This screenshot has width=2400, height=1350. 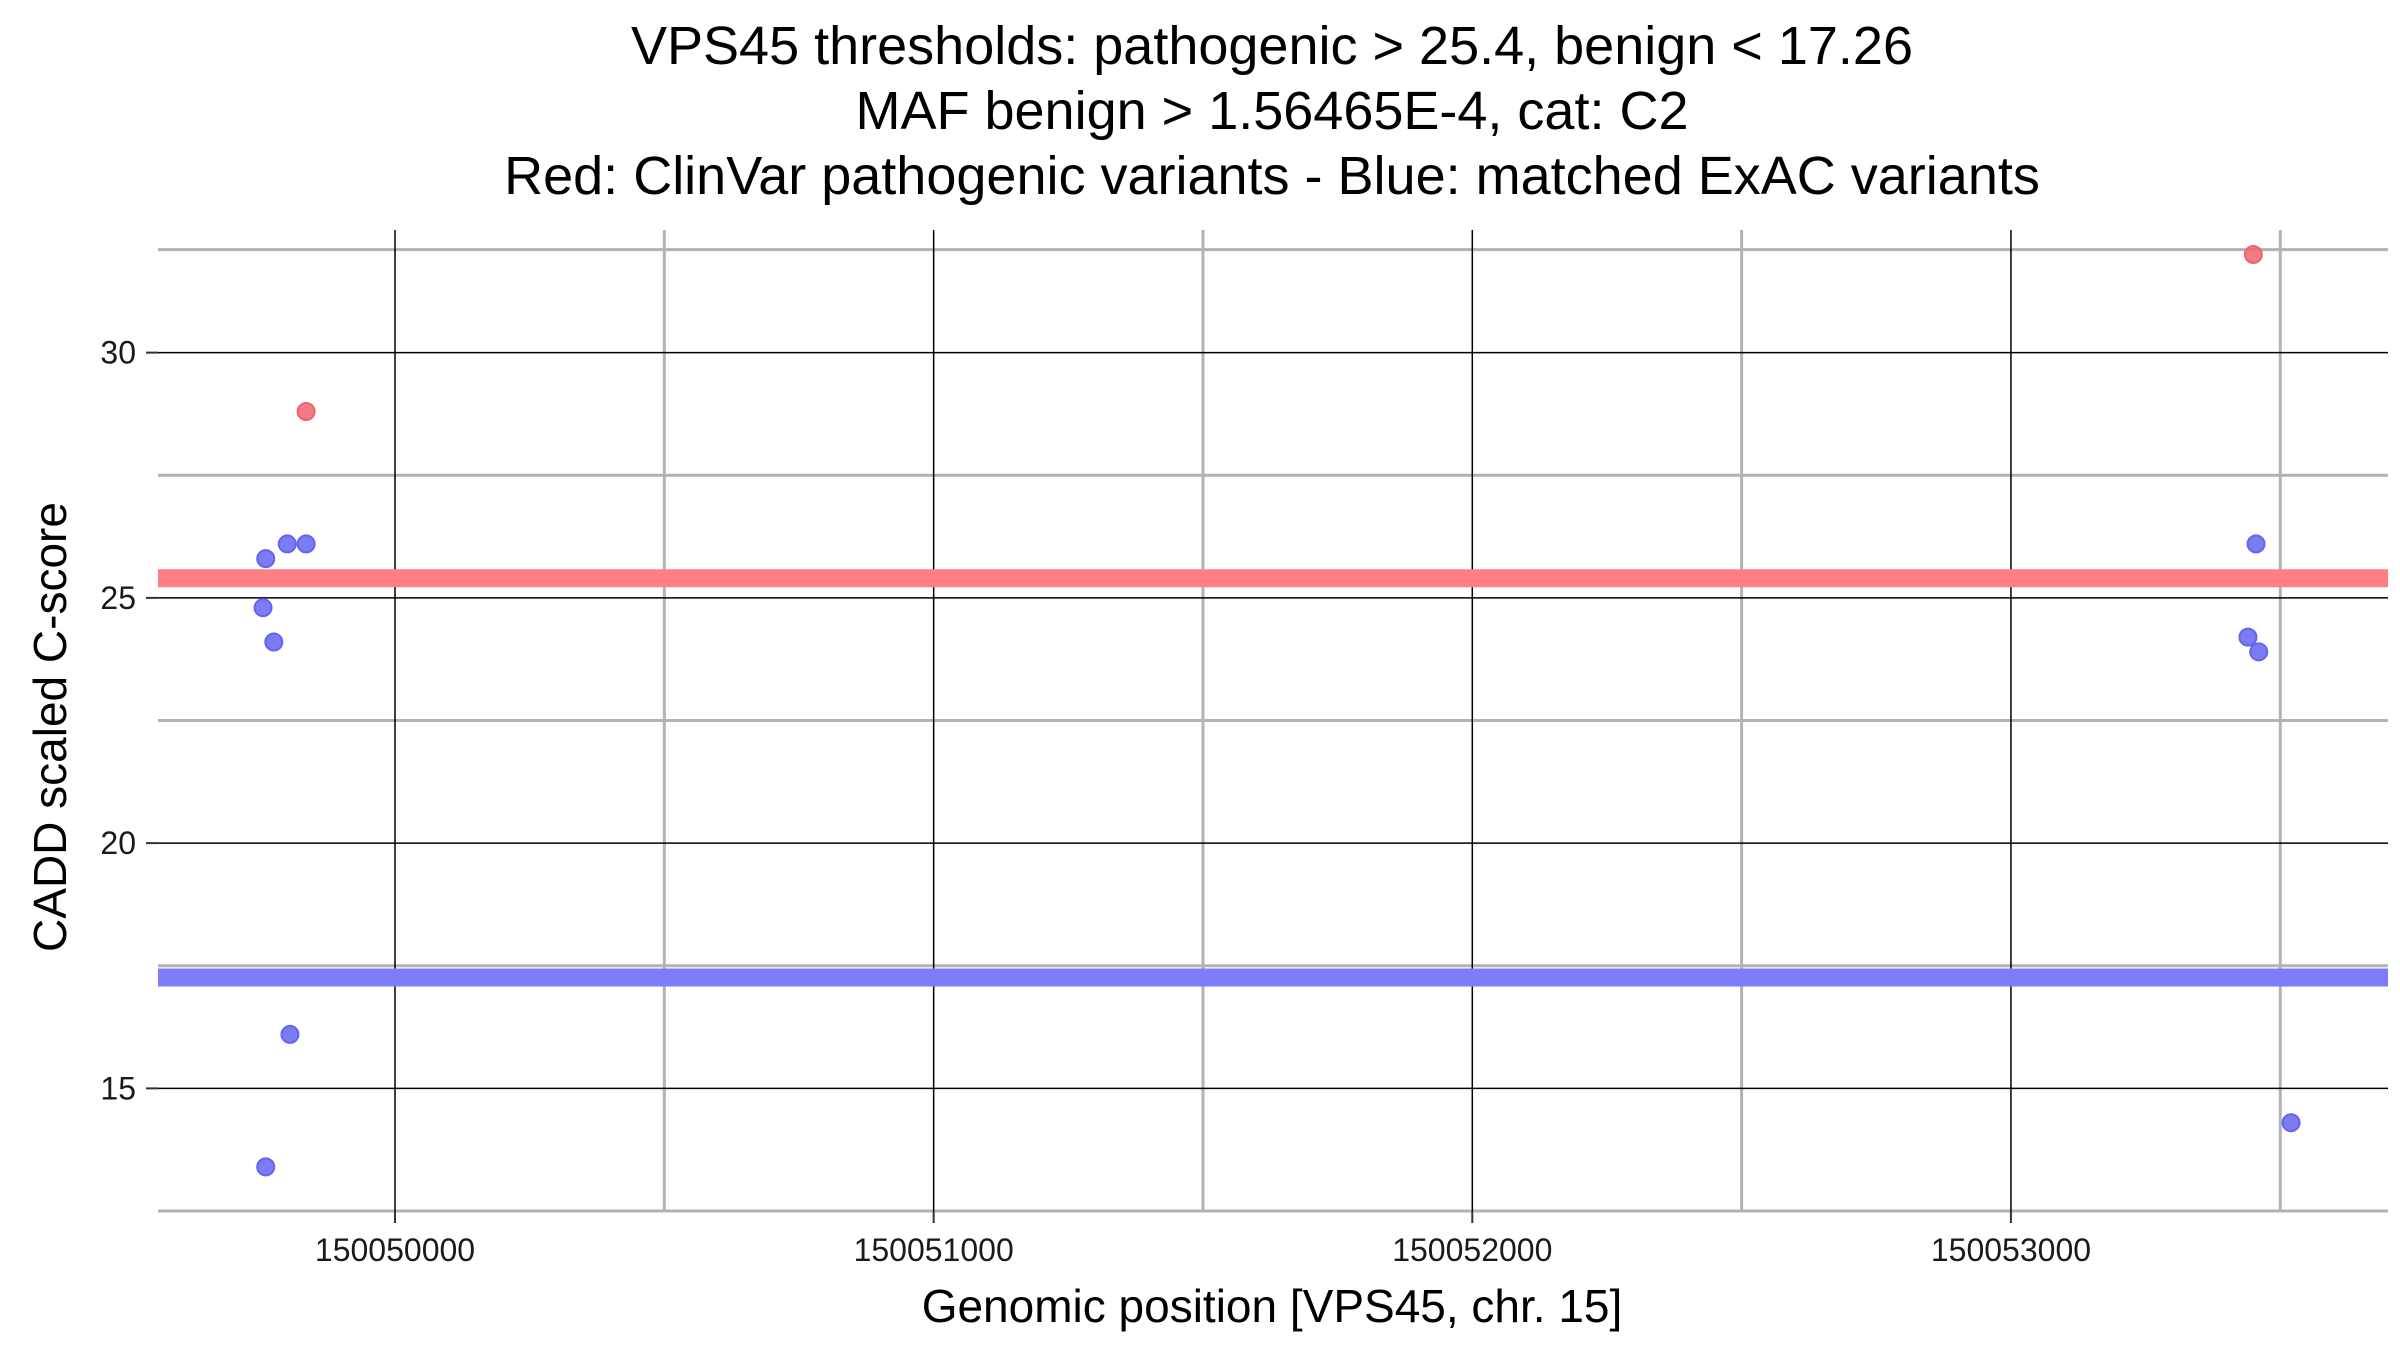 What do you see at coordinates (118, 353) in the screenshot?
I see `y-tick-label-3: 30` at bounding box center [118, 353].